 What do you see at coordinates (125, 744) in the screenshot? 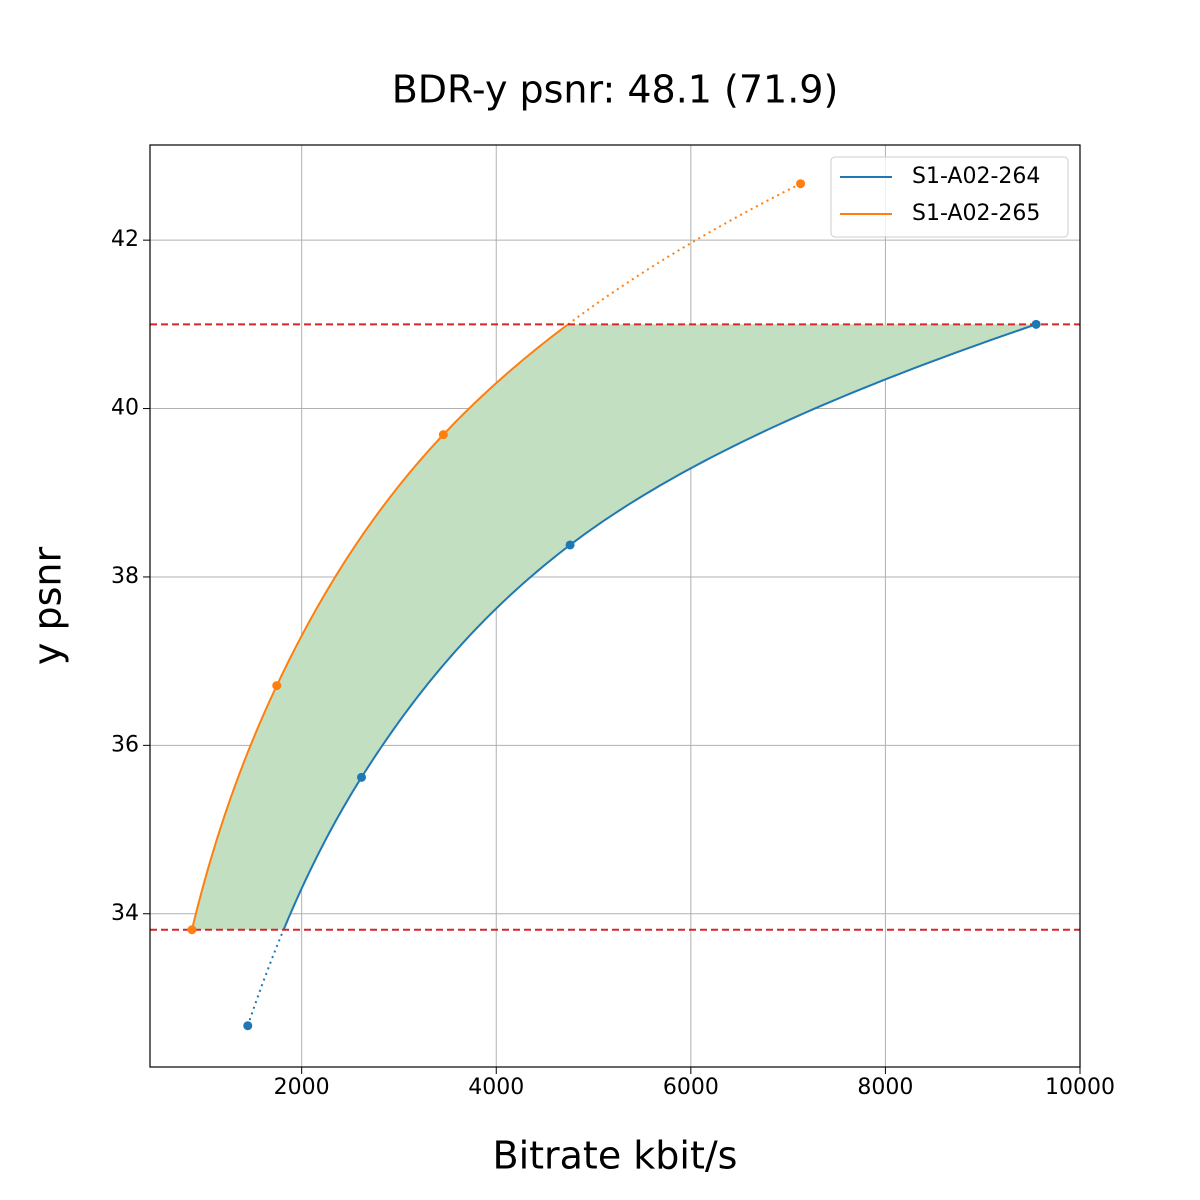
I see `y-tick-label: 36` at bounding box center [125, 744].